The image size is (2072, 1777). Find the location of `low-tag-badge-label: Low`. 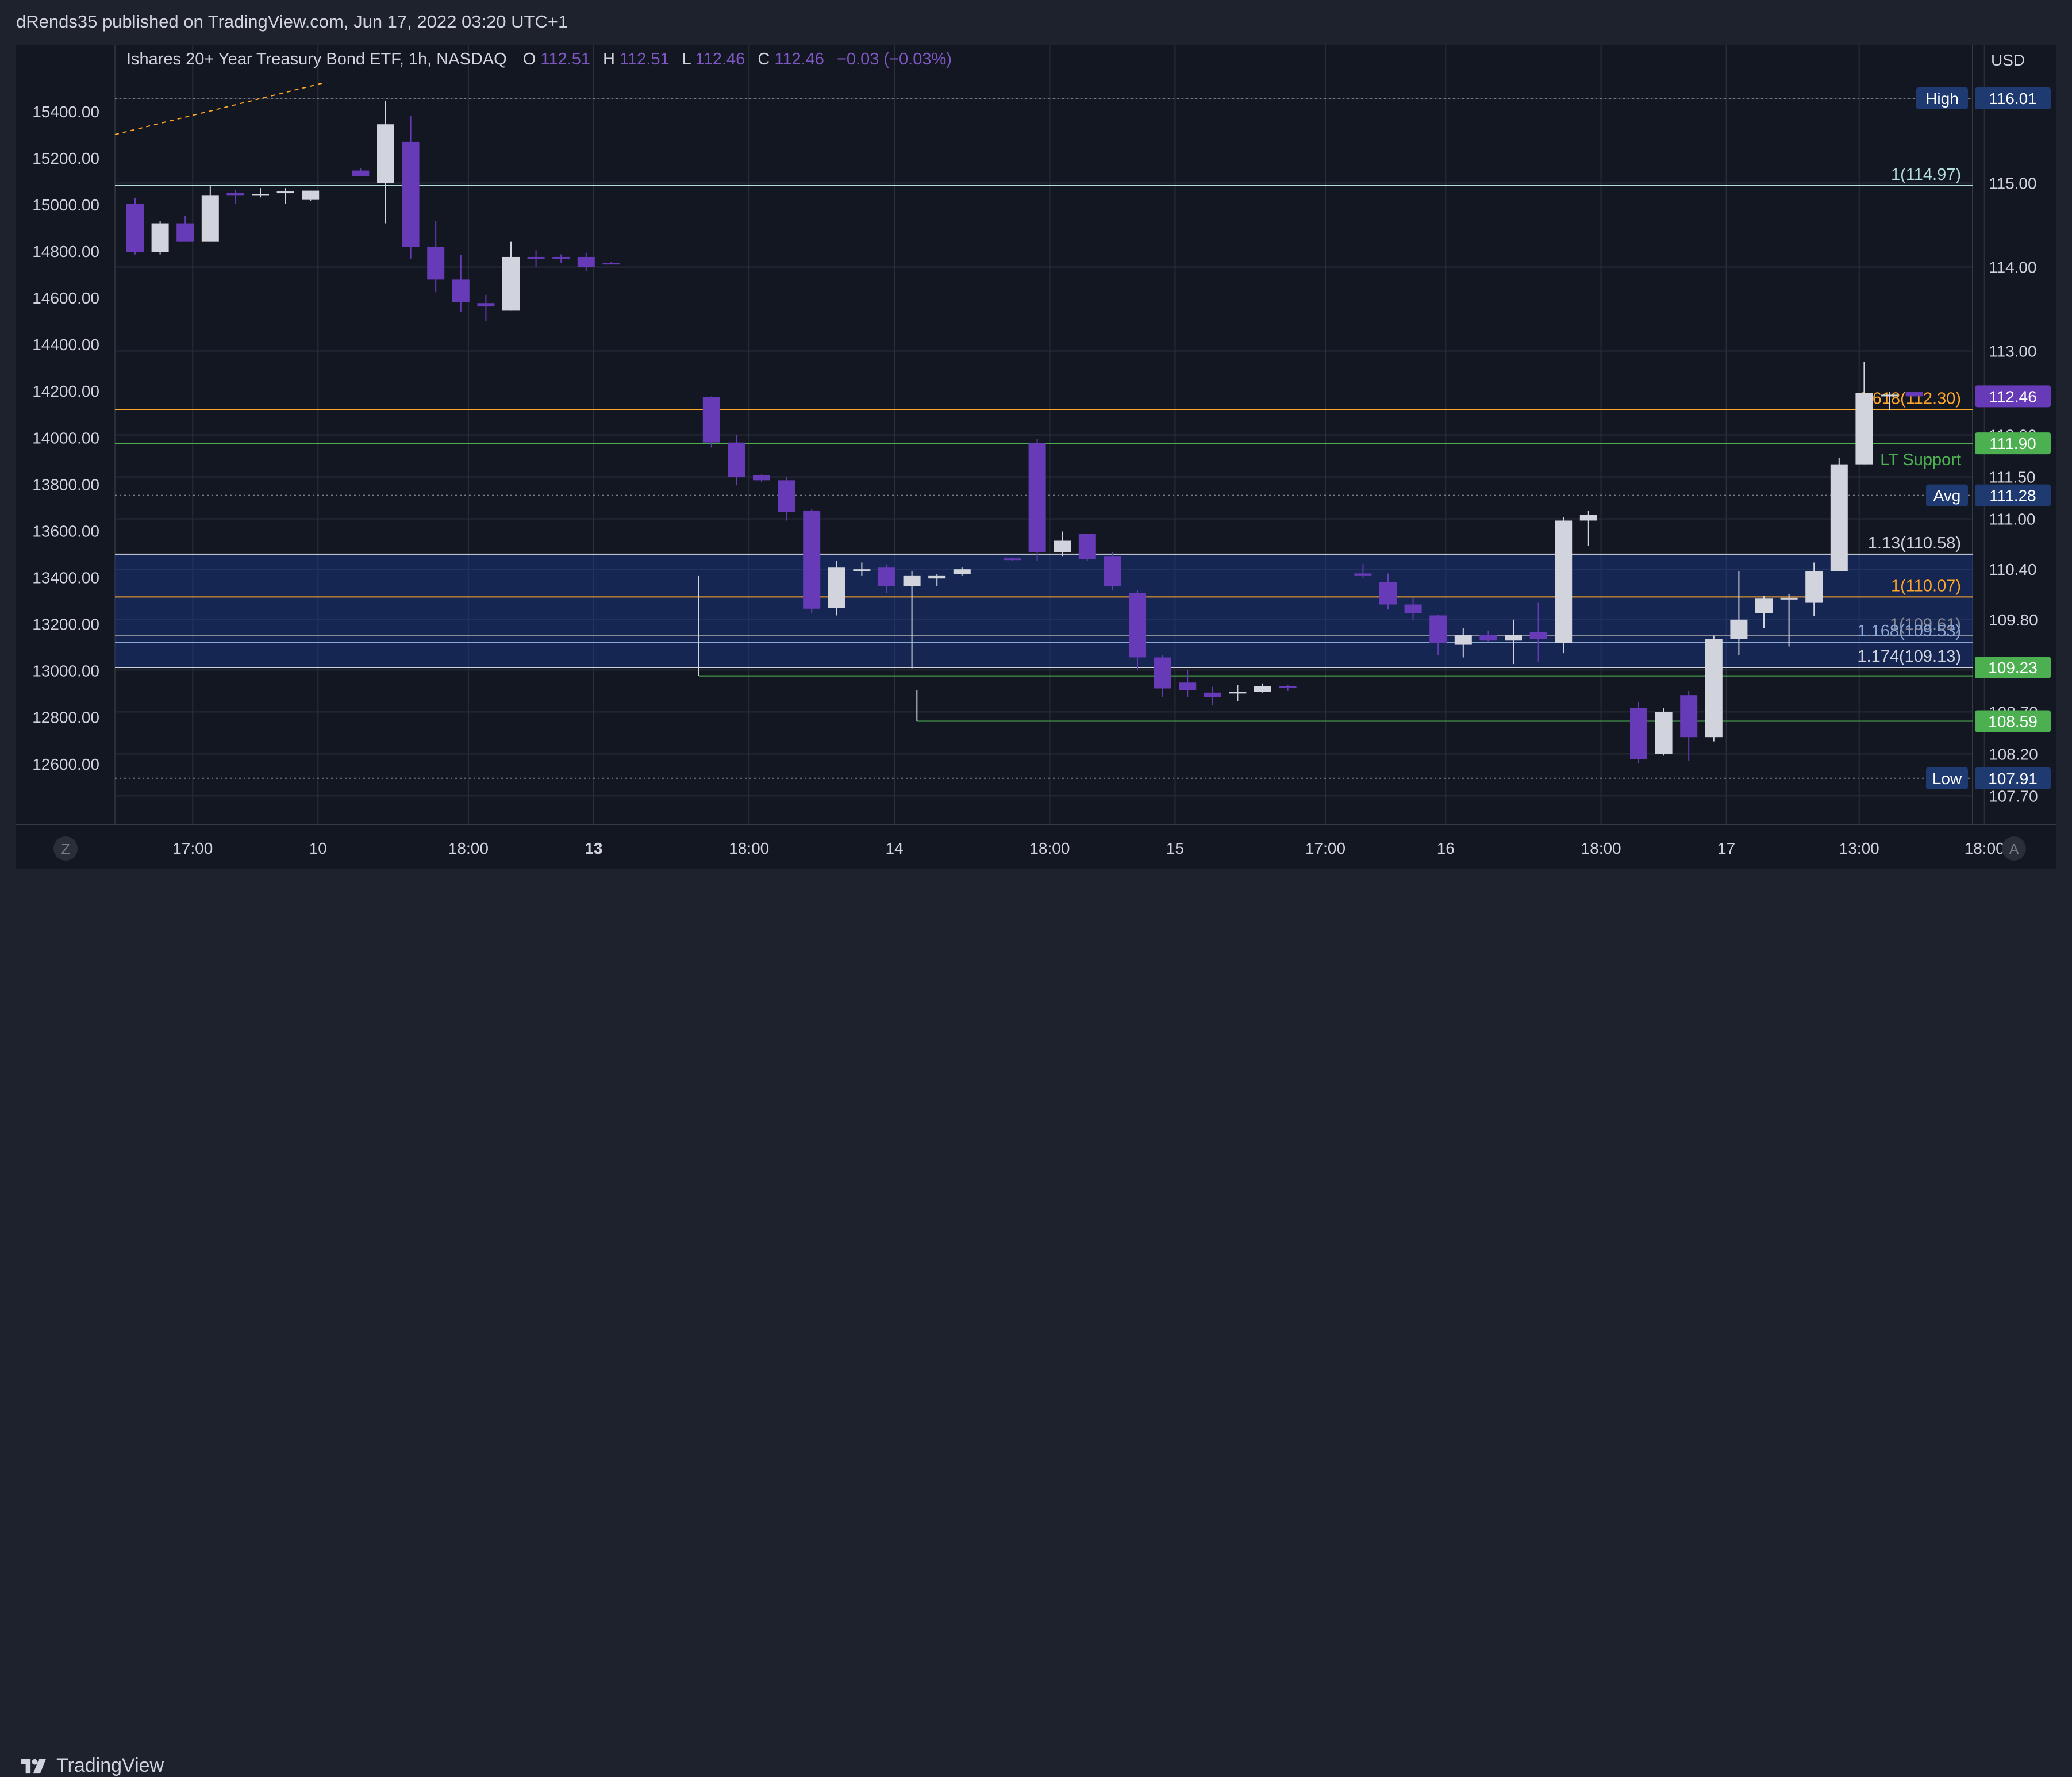

low-tag-badge-label: Low is located at coordinates (1947, 779).